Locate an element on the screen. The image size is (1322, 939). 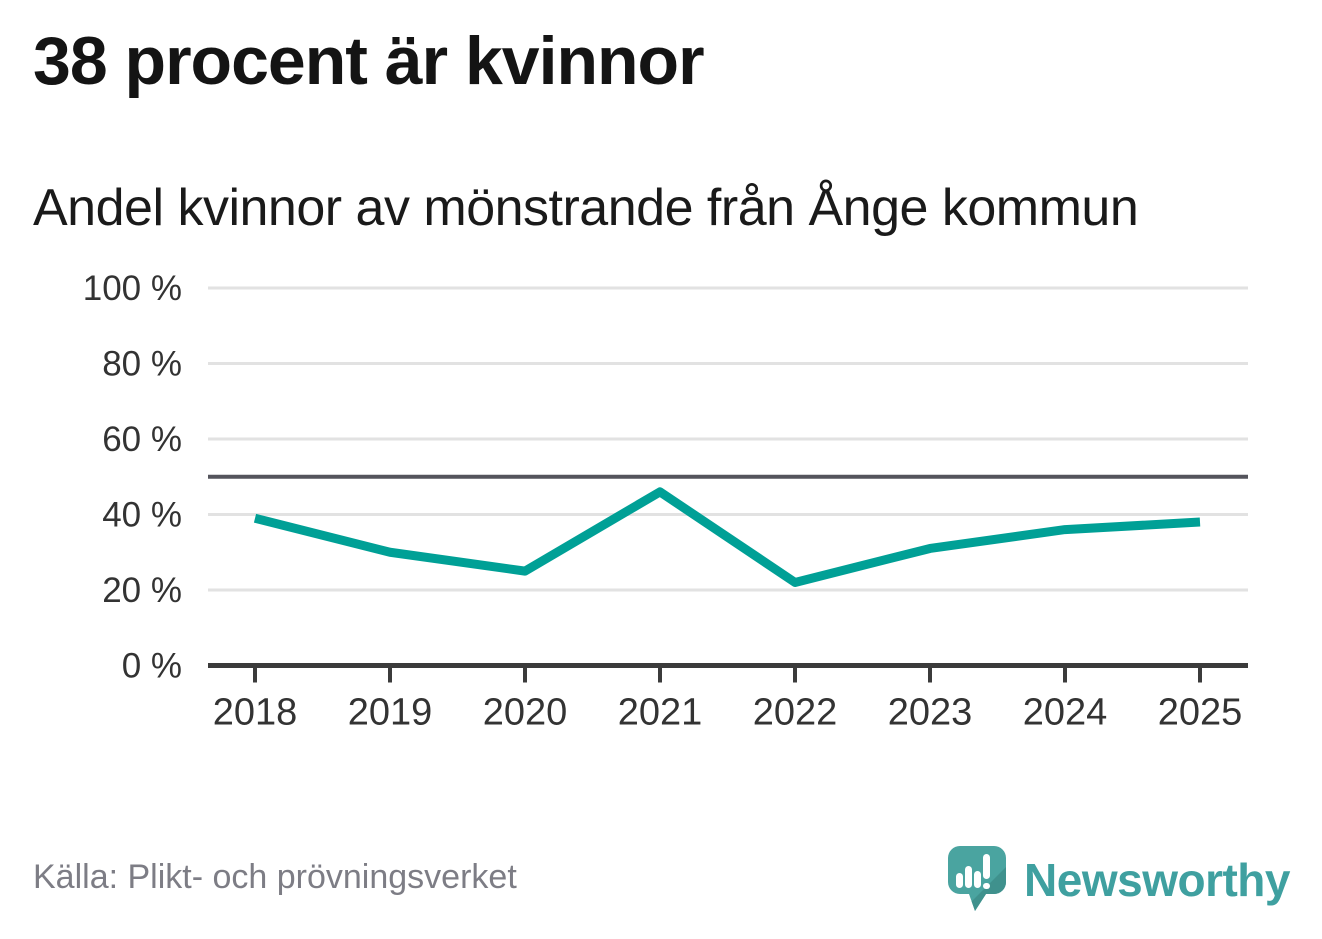
x-tick-label-2025: 2025 is located at coordinates (1200, 713).